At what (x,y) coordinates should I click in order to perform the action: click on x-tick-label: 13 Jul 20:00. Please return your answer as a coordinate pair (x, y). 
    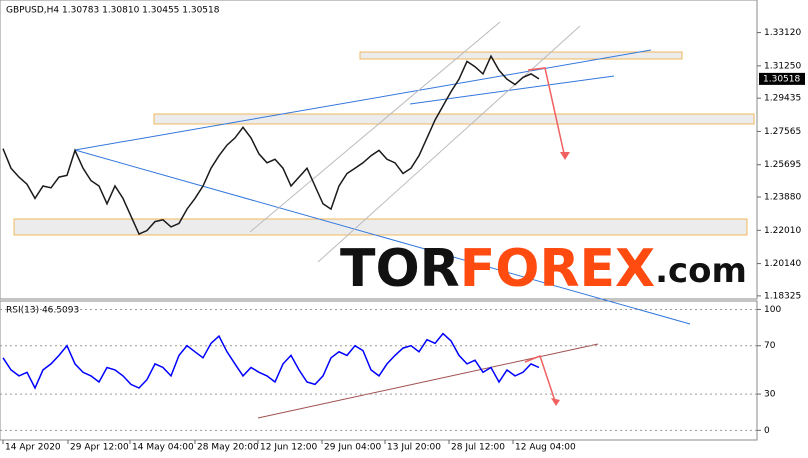
    Looking at the image, I should click on (414, 448).